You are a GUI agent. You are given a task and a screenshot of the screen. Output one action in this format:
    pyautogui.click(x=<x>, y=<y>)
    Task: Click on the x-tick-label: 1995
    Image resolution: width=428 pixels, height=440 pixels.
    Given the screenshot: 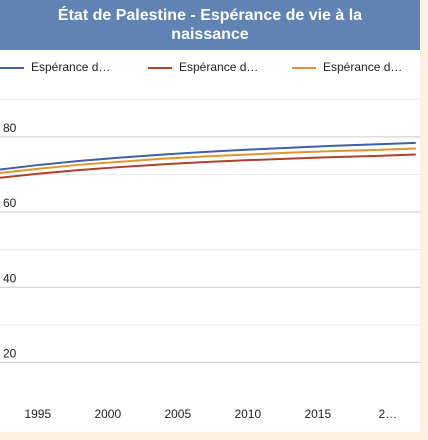 What is the action you would take?
    pyautogui.click(x=37, y=414)
    